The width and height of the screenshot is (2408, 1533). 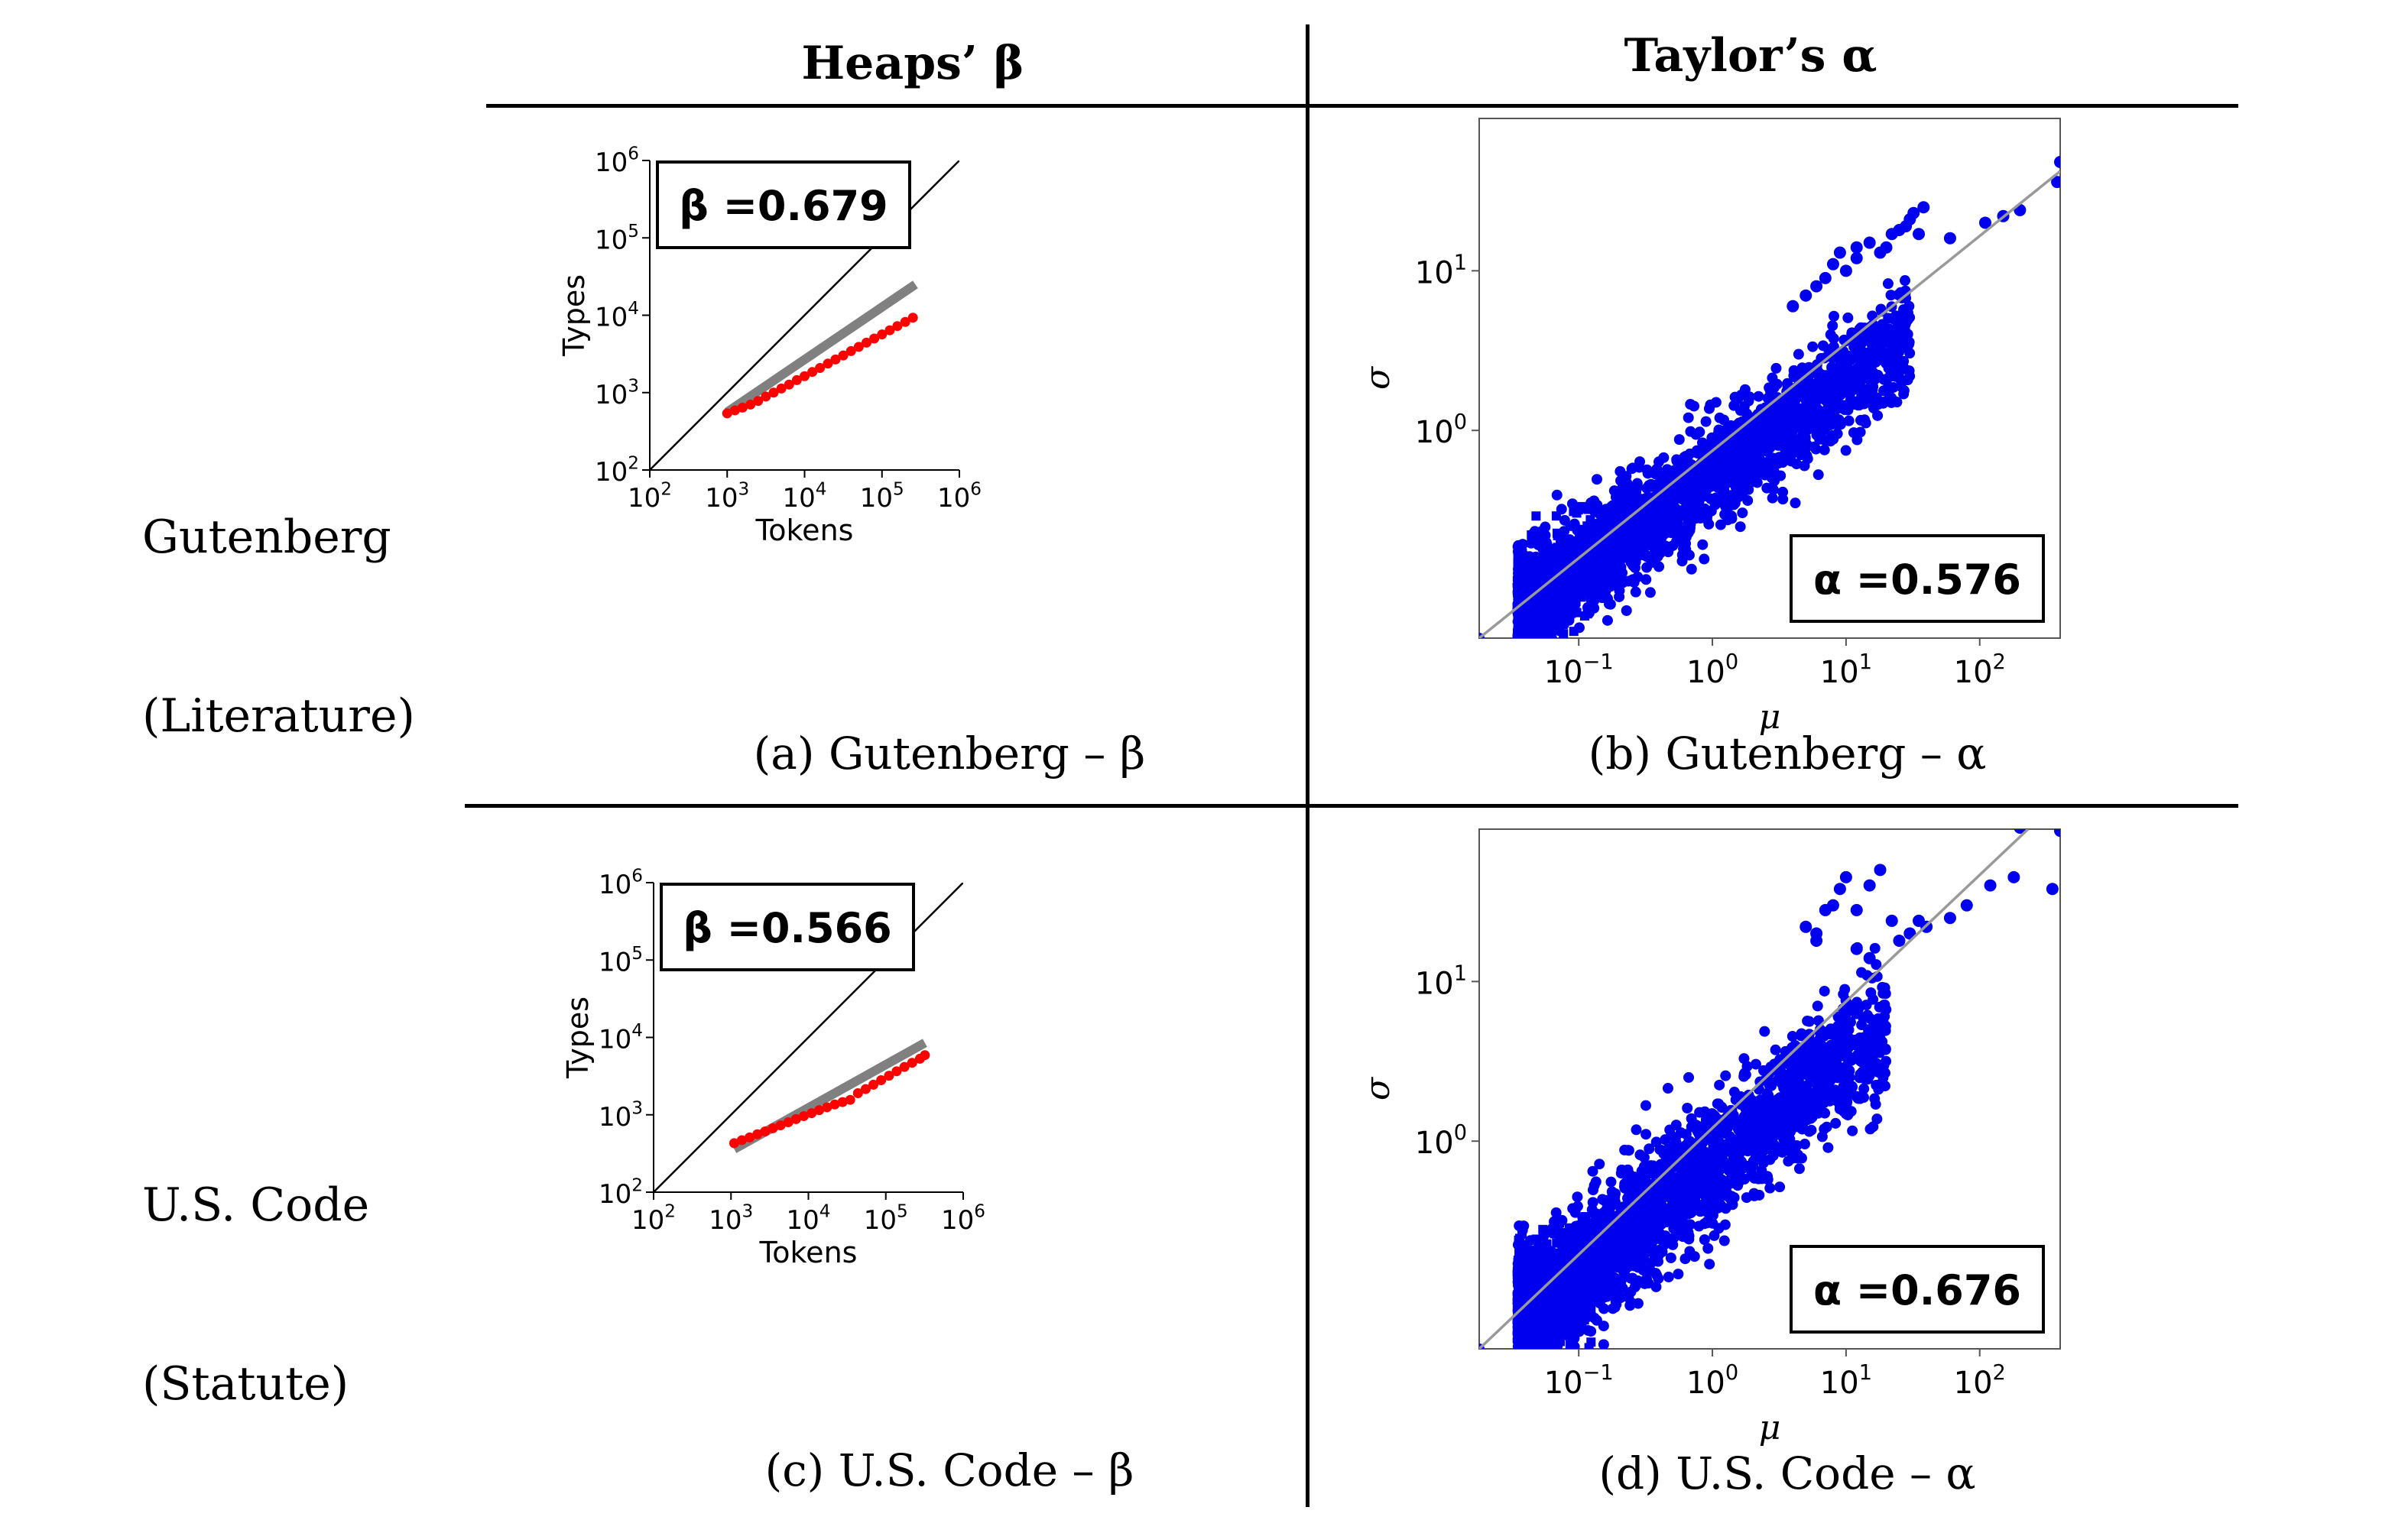 I want to click on y-tick-label: 10⁶, so click(x=617, y=161).